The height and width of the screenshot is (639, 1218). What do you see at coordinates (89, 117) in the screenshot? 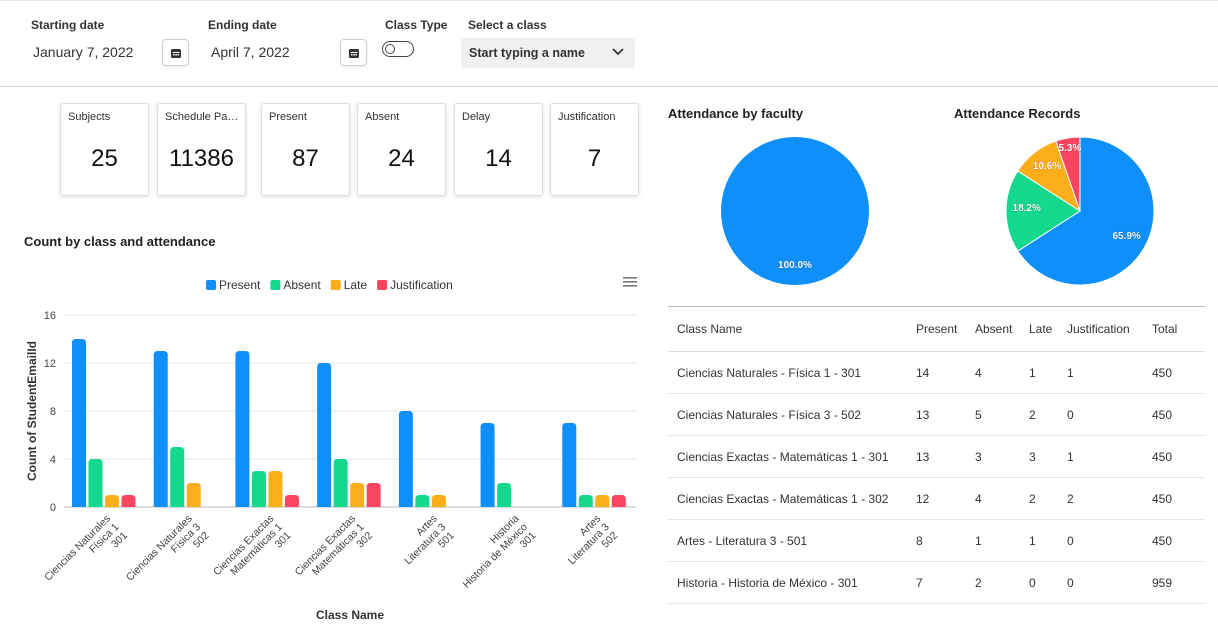
I see `kpi-title: Subjects` at bounding box center [89, 117].